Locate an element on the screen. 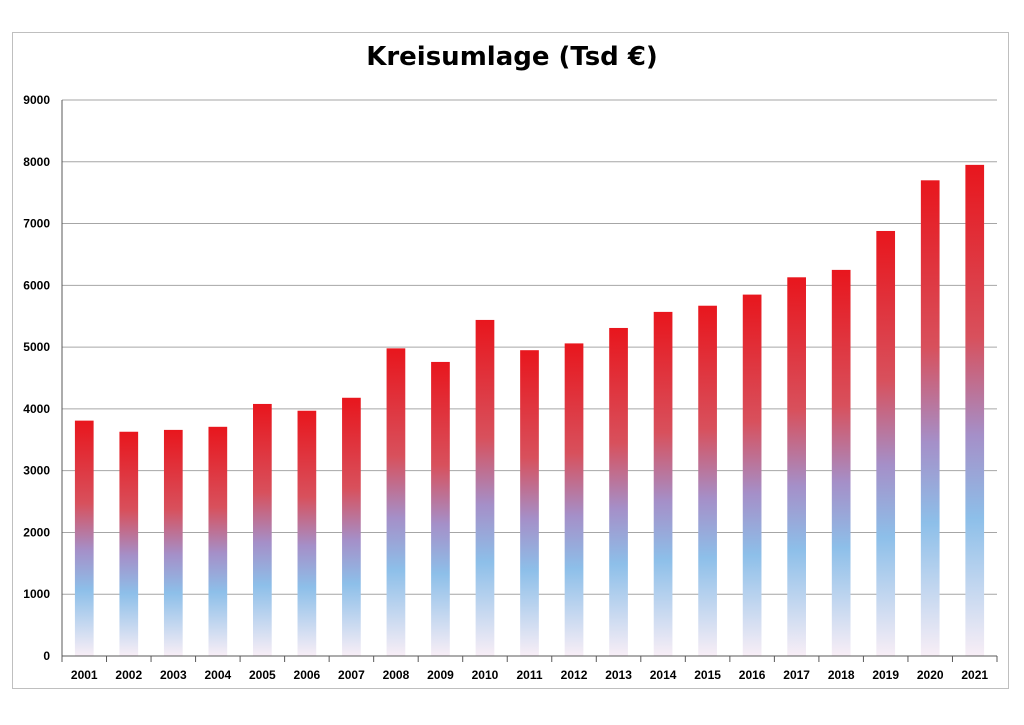 This screenshot has height=725, width=1024. x-tick-label: 2005 is located at coordinates (262, 675).